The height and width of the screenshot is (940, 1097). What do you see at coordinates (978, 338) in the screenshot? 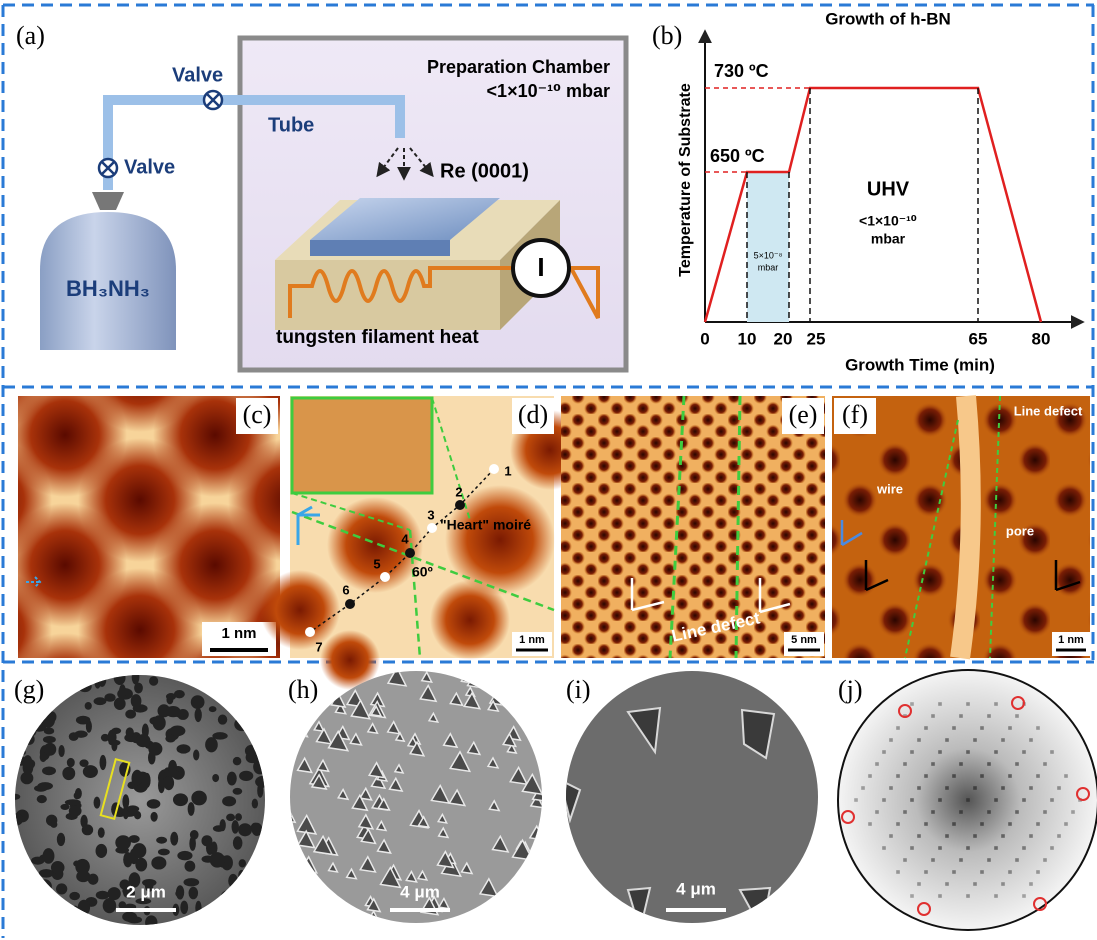
I see `x-tick-label: 65` at bounding box center [978, 338].